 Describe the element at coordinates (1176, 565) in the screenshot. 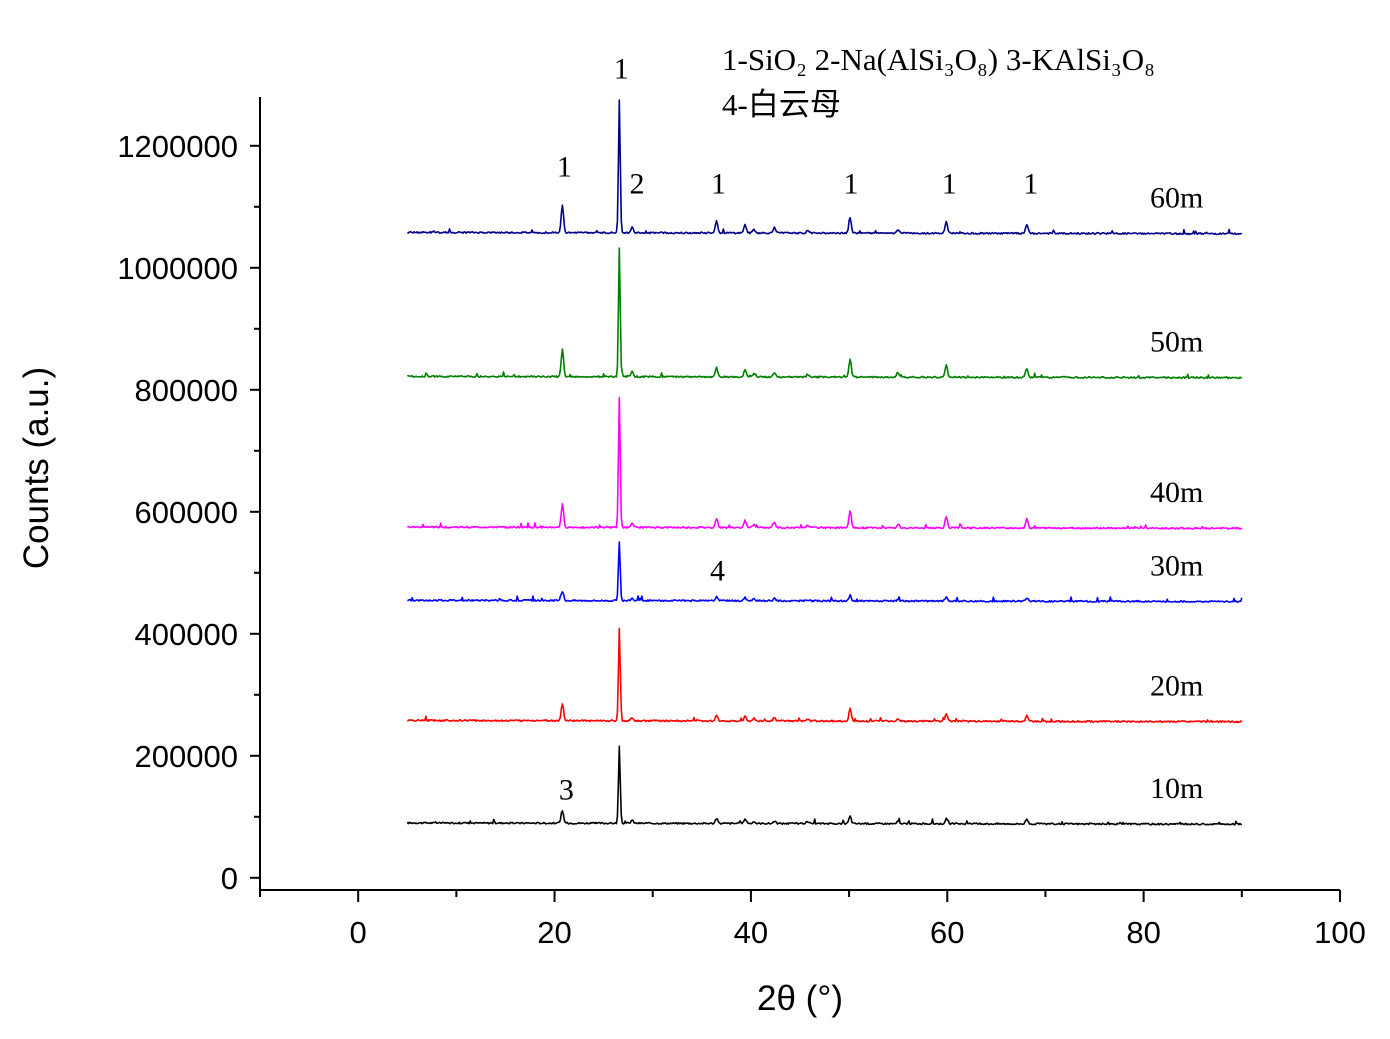

I see `series-label-30m: 30m` at that location.